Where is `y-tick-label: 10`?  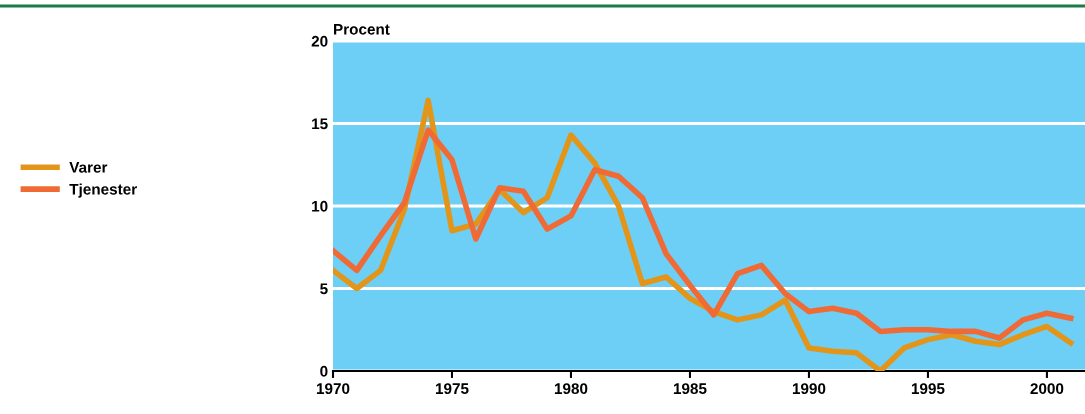 y-tick-label: 10 is located at coordinates (320, 206).